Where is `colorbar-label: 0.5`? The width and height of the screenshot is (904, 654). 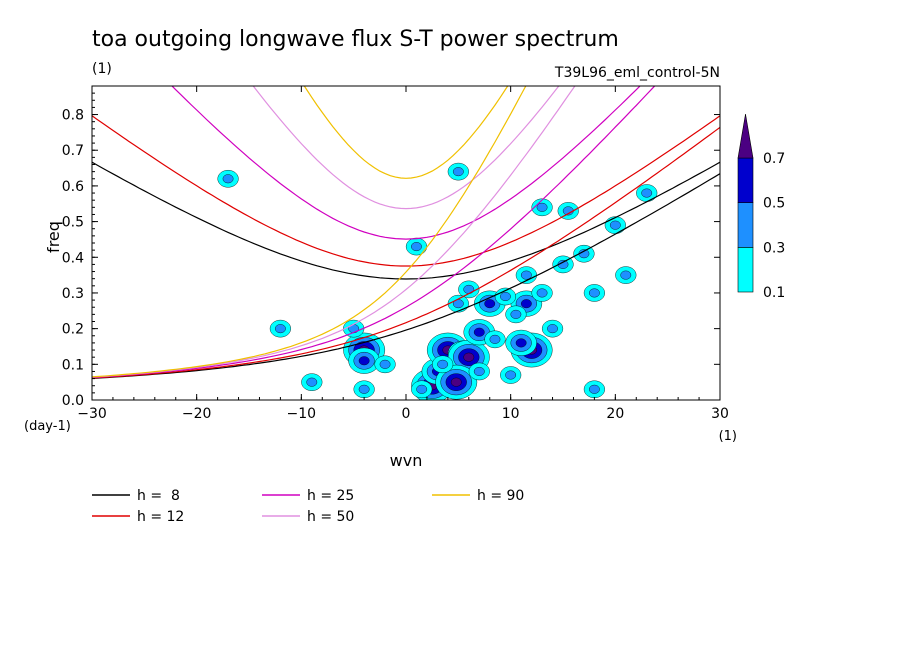
colorbar-label: 0.5 is located at coordinates (774, 204).